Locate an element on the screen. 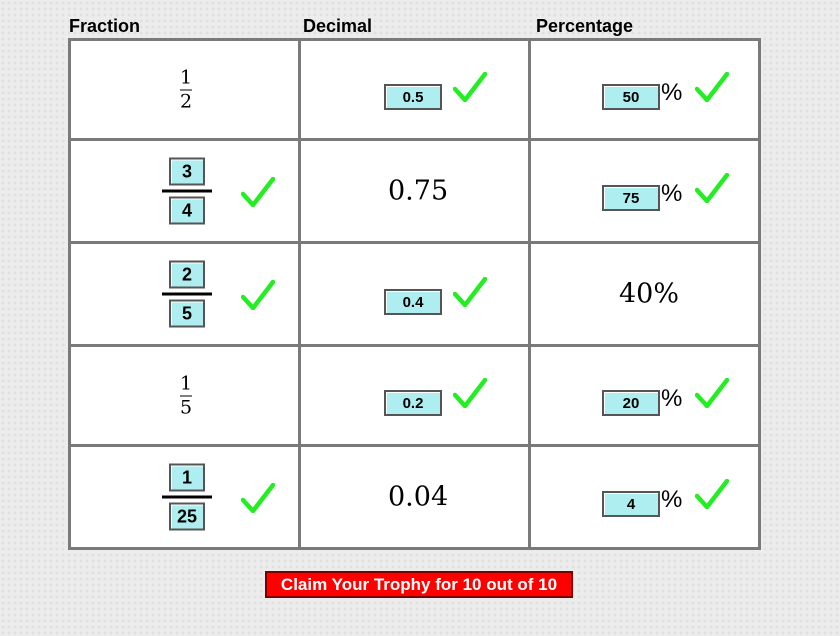 The width and height of the screenshot is (840, 636). decimal-cell: 0.2 is located at coordinates (414, 395).